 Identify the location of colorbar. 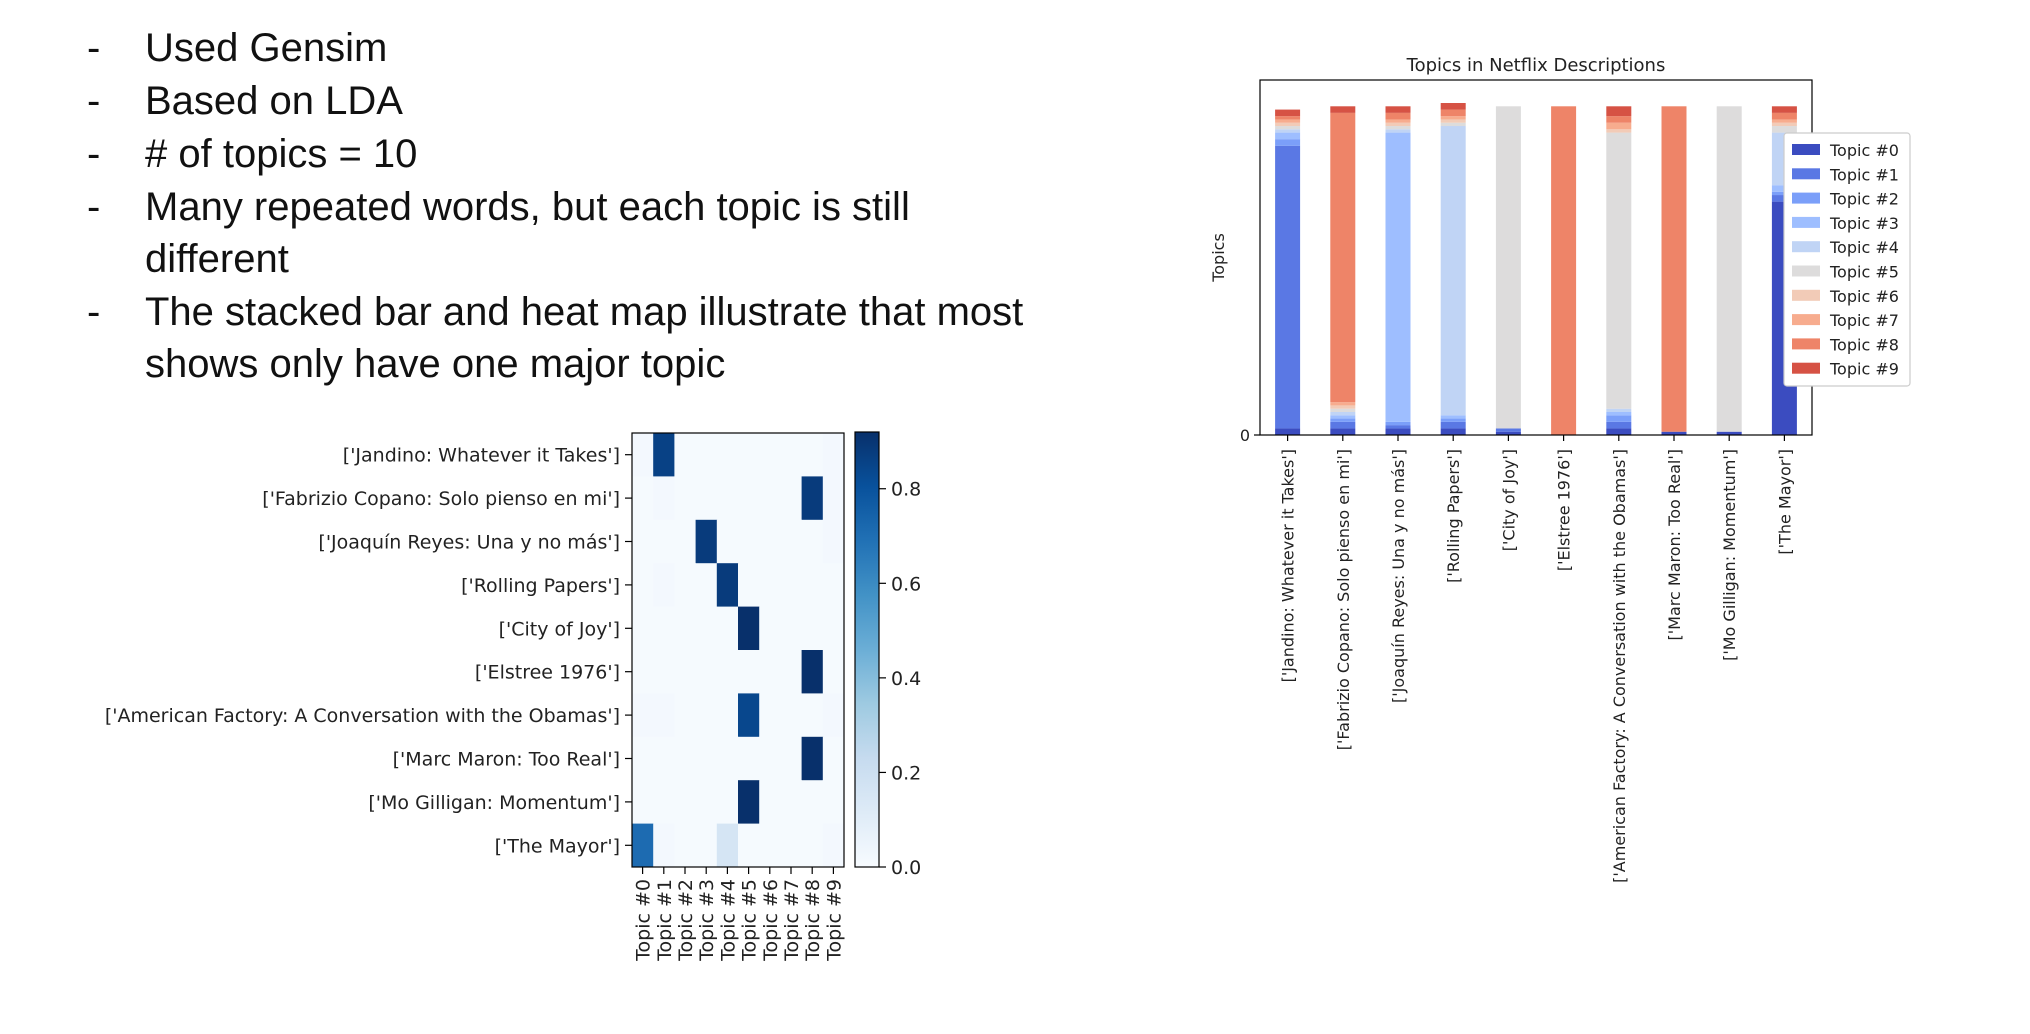
(867, 649).